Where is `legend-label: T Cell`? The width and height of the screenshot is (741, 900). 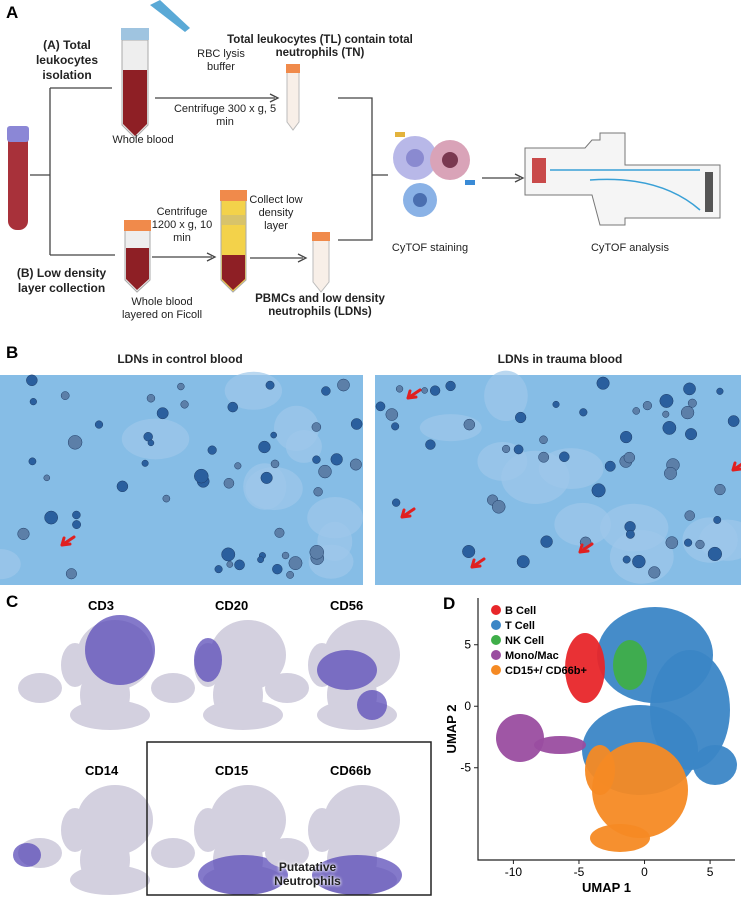 legend-label: T Cell is located at coordinates (520, 626).